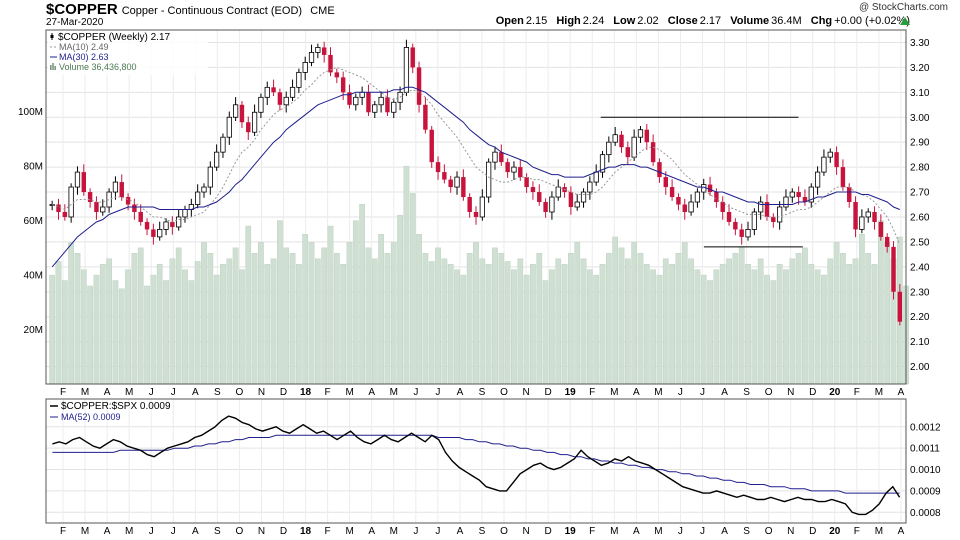 The image size is (960, 540). Describe the element at coordinates (240, 531) in the screenshot. I see `x-tick-label-ratio: O` at that location.